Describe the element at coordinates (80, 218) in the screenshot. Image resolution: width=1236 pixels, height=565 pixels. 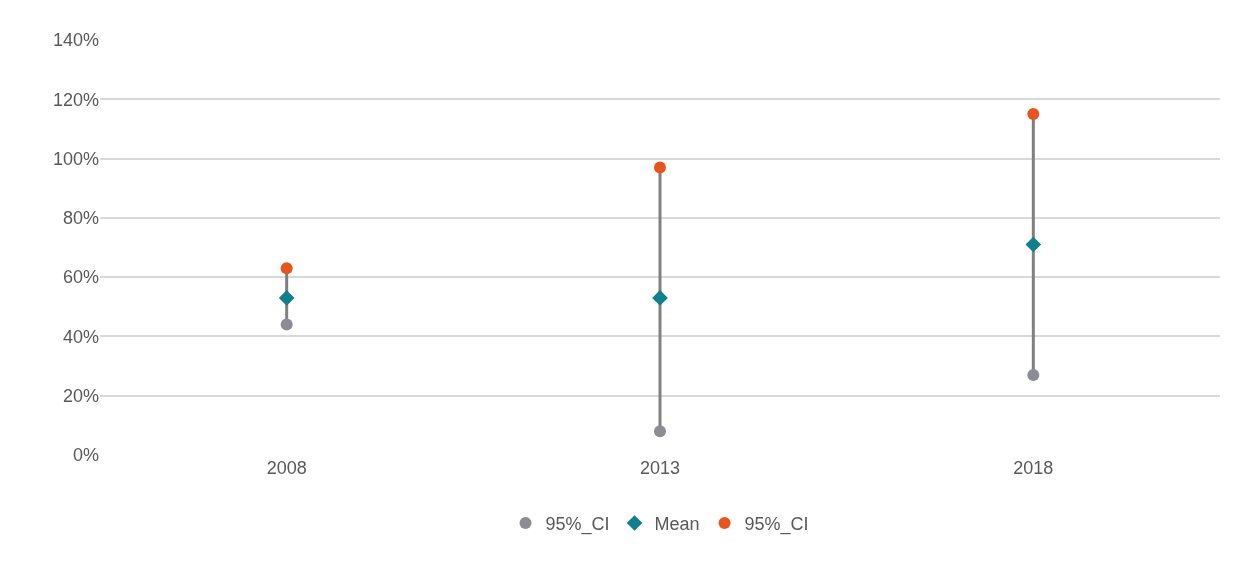
I see `y-tick-label: 80%` at that location.